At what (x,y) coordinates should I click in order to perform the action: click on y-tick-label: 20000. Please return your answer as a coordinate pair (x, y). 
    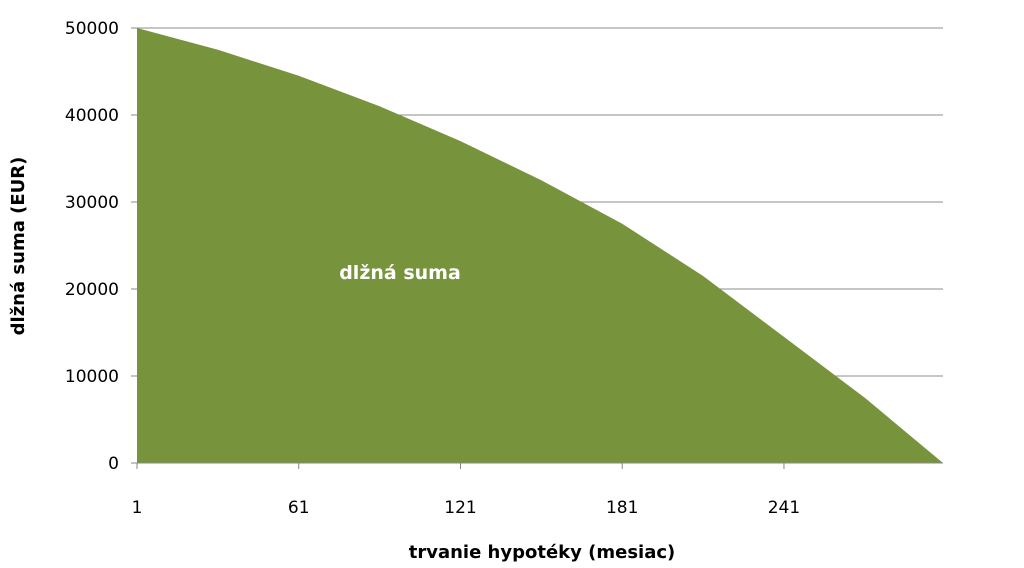
    Looking at the image, I should click on (92, 290).